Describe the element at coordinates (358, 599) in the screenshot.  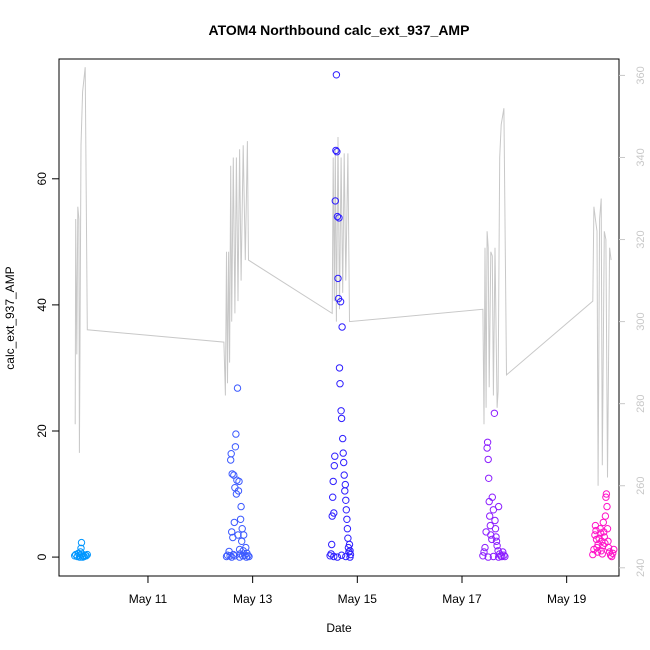
I see `x-tick-label: May 15` at that location.